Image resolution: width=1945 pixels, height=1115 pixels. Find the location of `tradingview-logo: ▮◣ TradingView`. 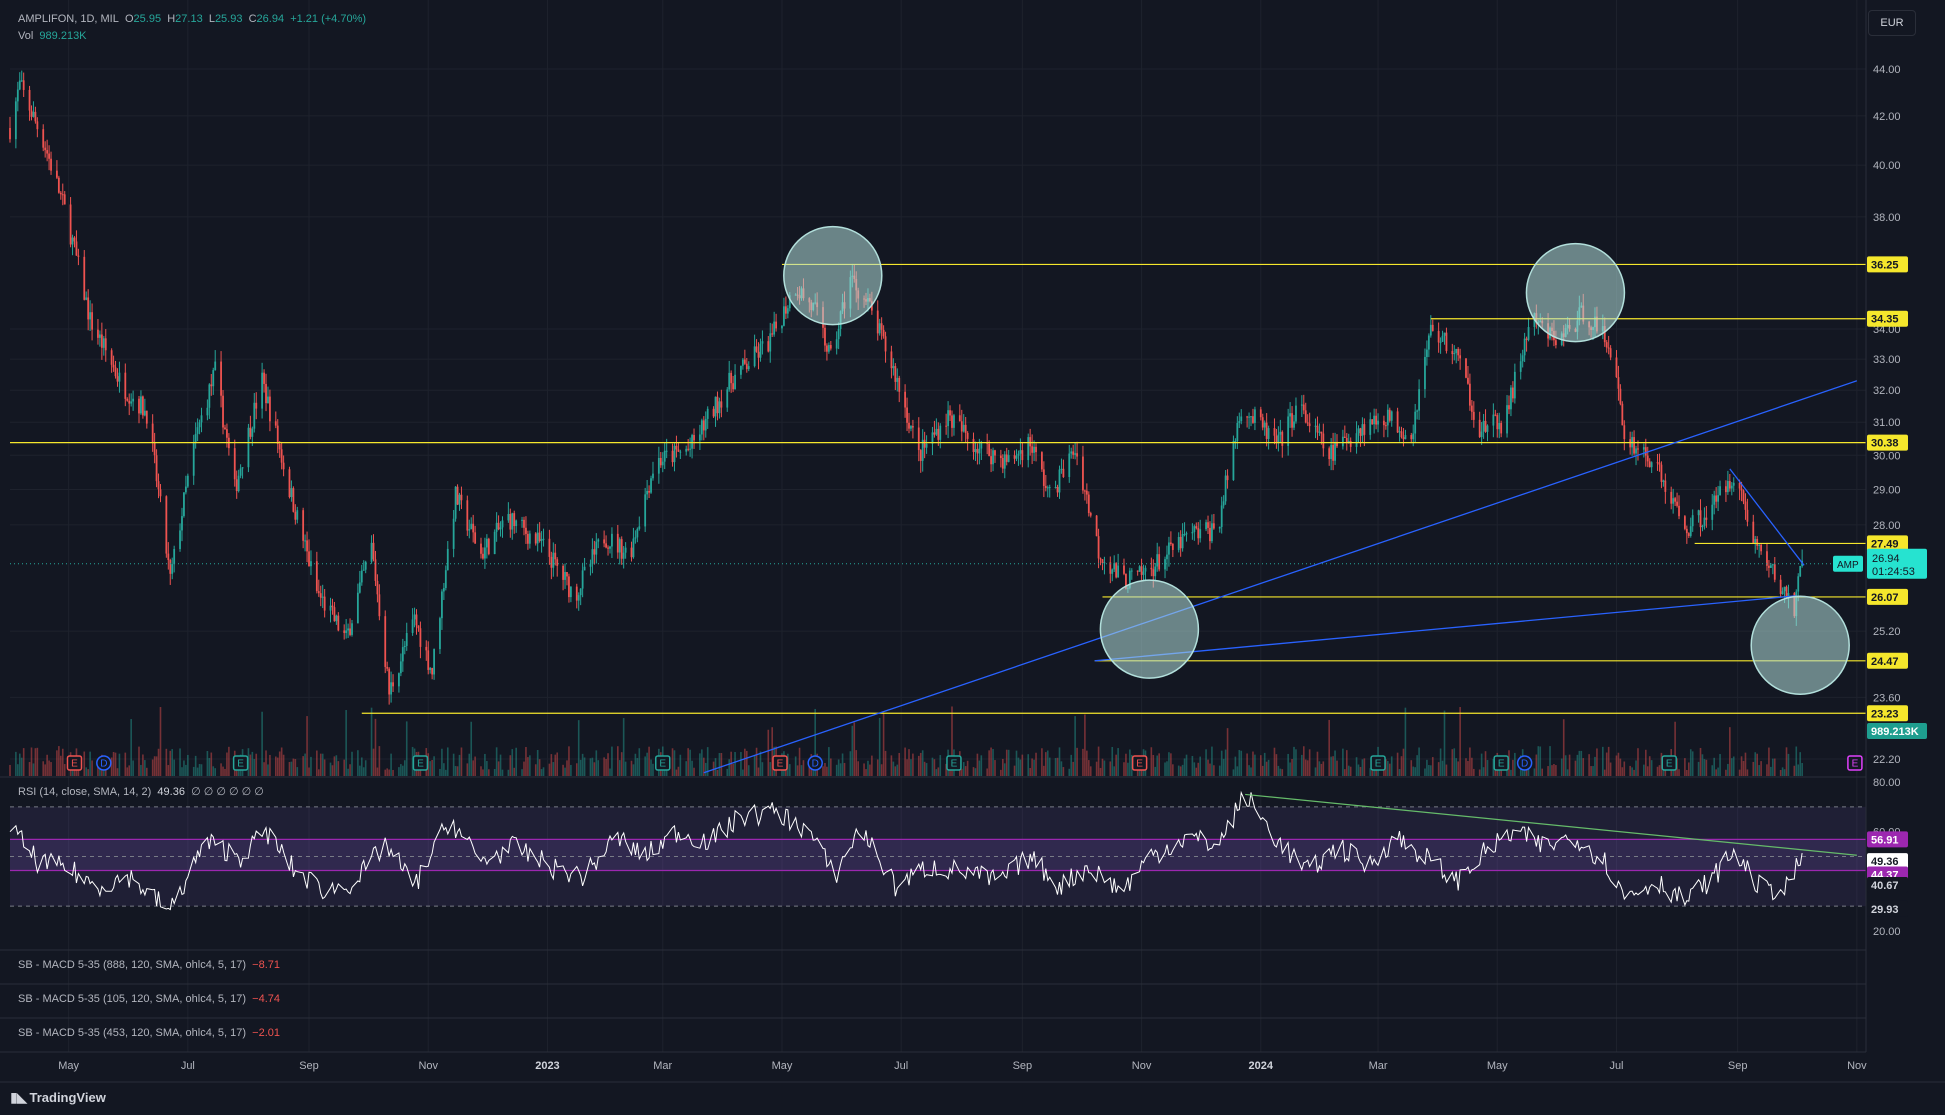

tradingview-logo: ▮◣ TradingView is located at coordinates (58, 1097).